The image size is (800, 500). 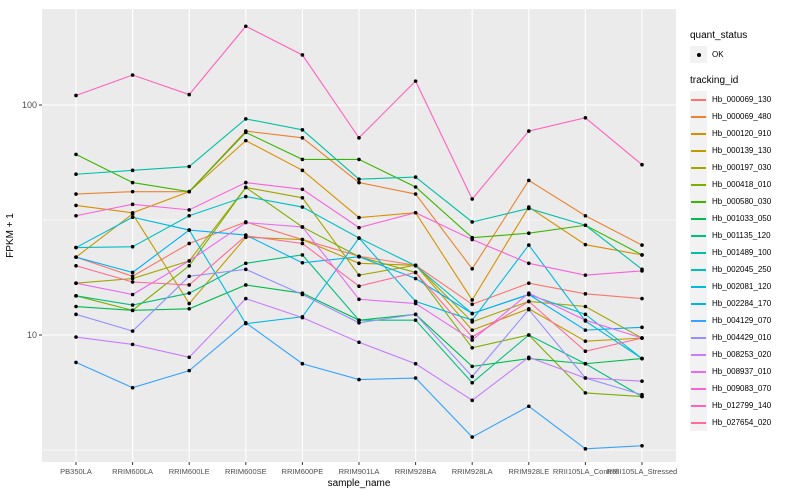 I want to click on legend-item: Hb_001033_050, so click(x=744, y=218).